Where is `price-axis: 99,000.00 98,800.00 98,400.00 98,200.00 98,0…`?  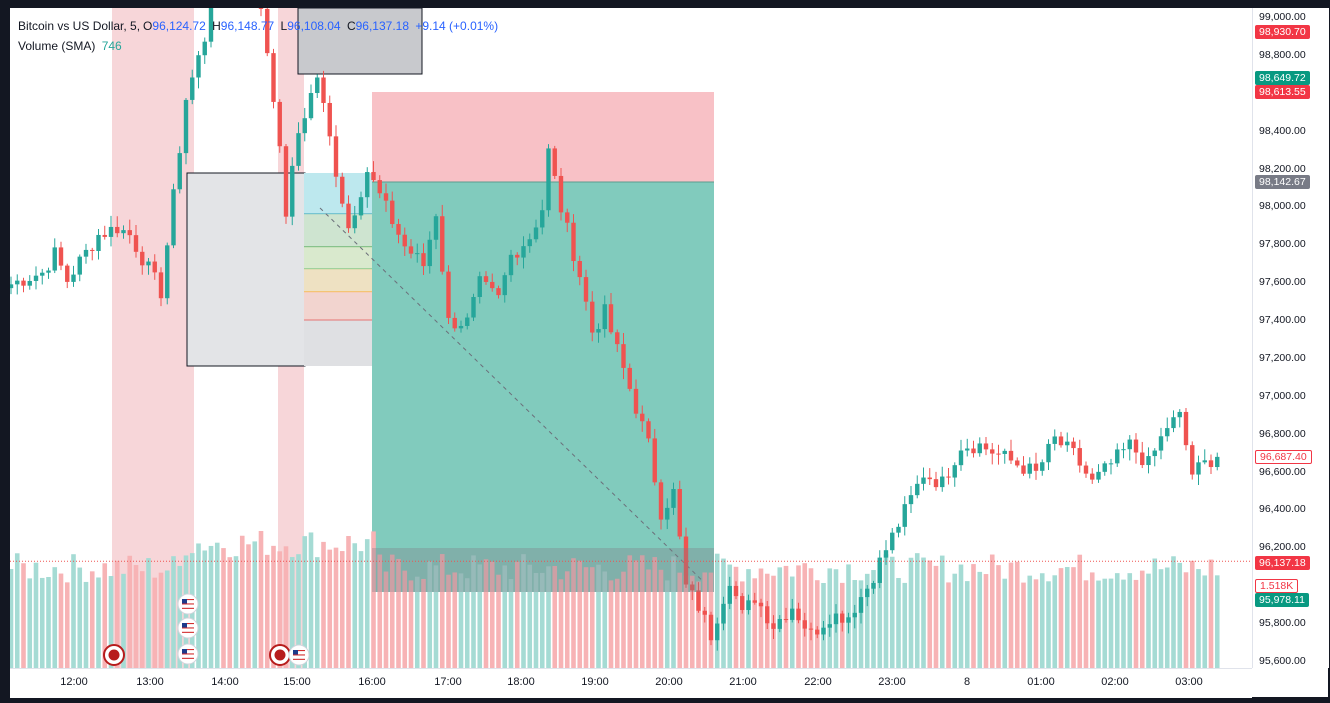
price-axis: 99,000.00 98,800.00 98,400.00 98,200.00 98,0… is located at coordinates (1290, 338).